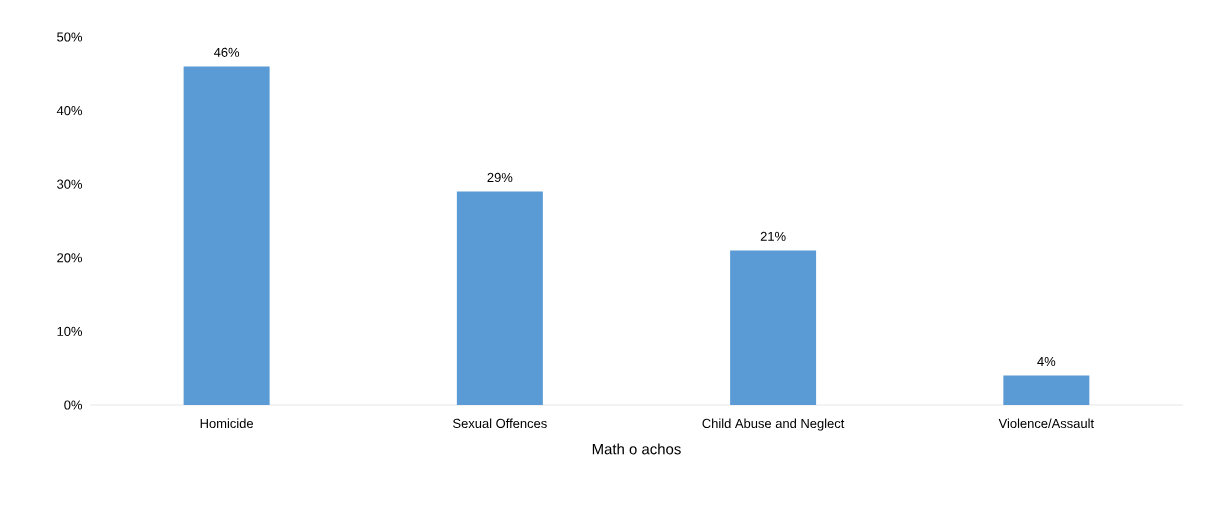 This screenshot has width=1205, height=518. I want to click on data-label: 29%, so click(500, 177).